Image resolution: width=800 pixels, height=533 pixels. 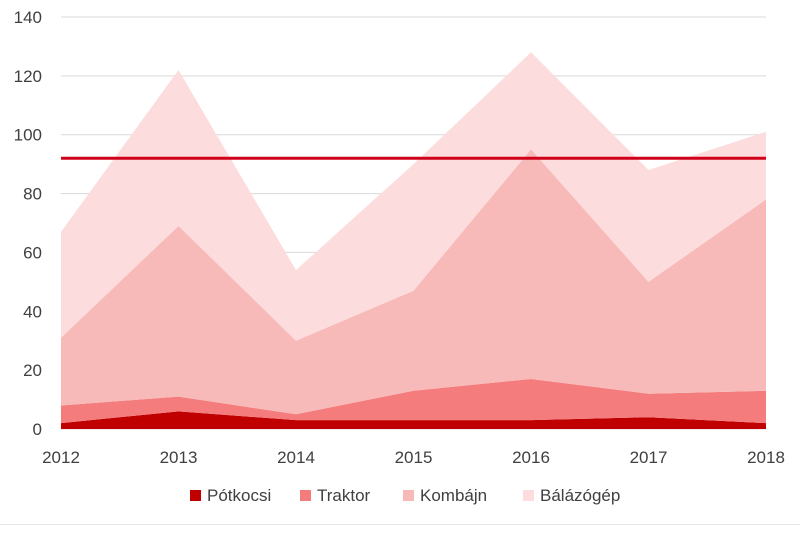 What do you see at coordinates (28, 223) in the screenshot?
I see `y-axis-ticks: 0 20 40 60 80 100 120 140` at bounding box center [28, 223].